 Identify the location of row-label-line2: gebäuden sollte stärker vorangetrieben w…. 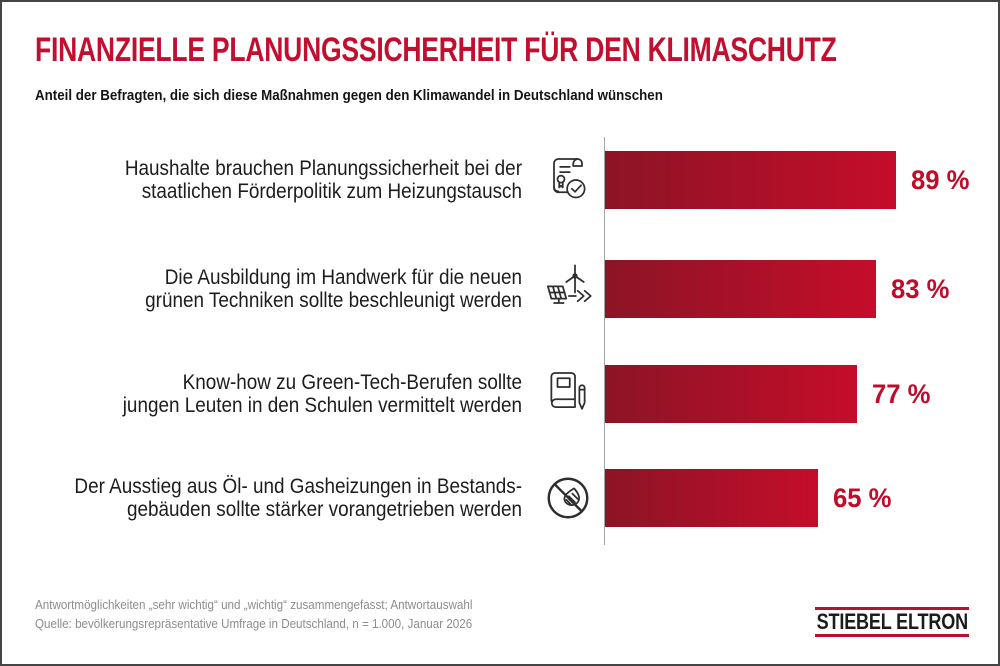
(324, 509).